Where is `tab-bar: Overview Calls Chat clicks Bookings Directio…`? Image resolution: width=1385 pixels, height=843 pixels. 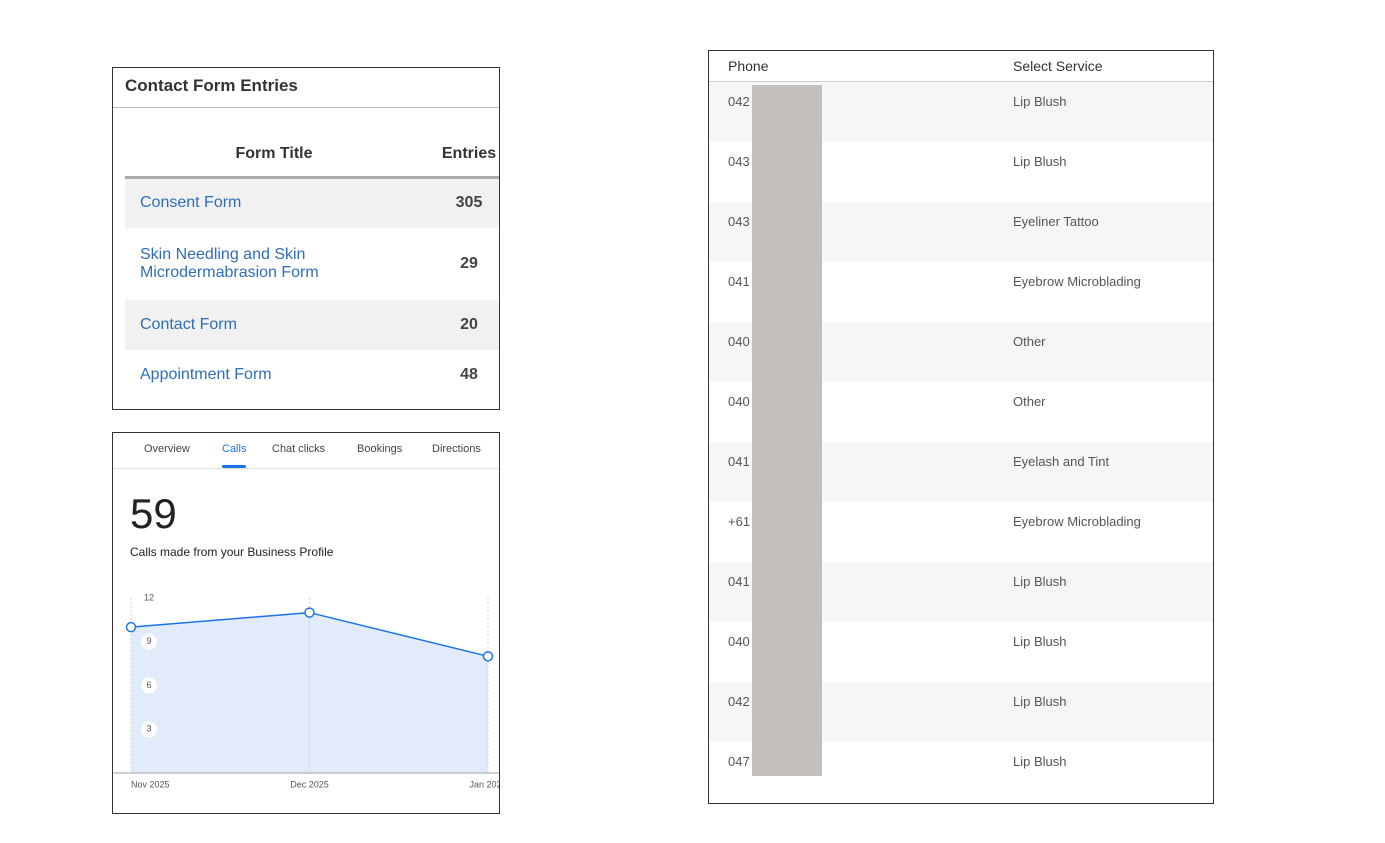 tab-bar: Overview Calls Chat clicks Bookings Directio… is located at coordinates (306, 451).